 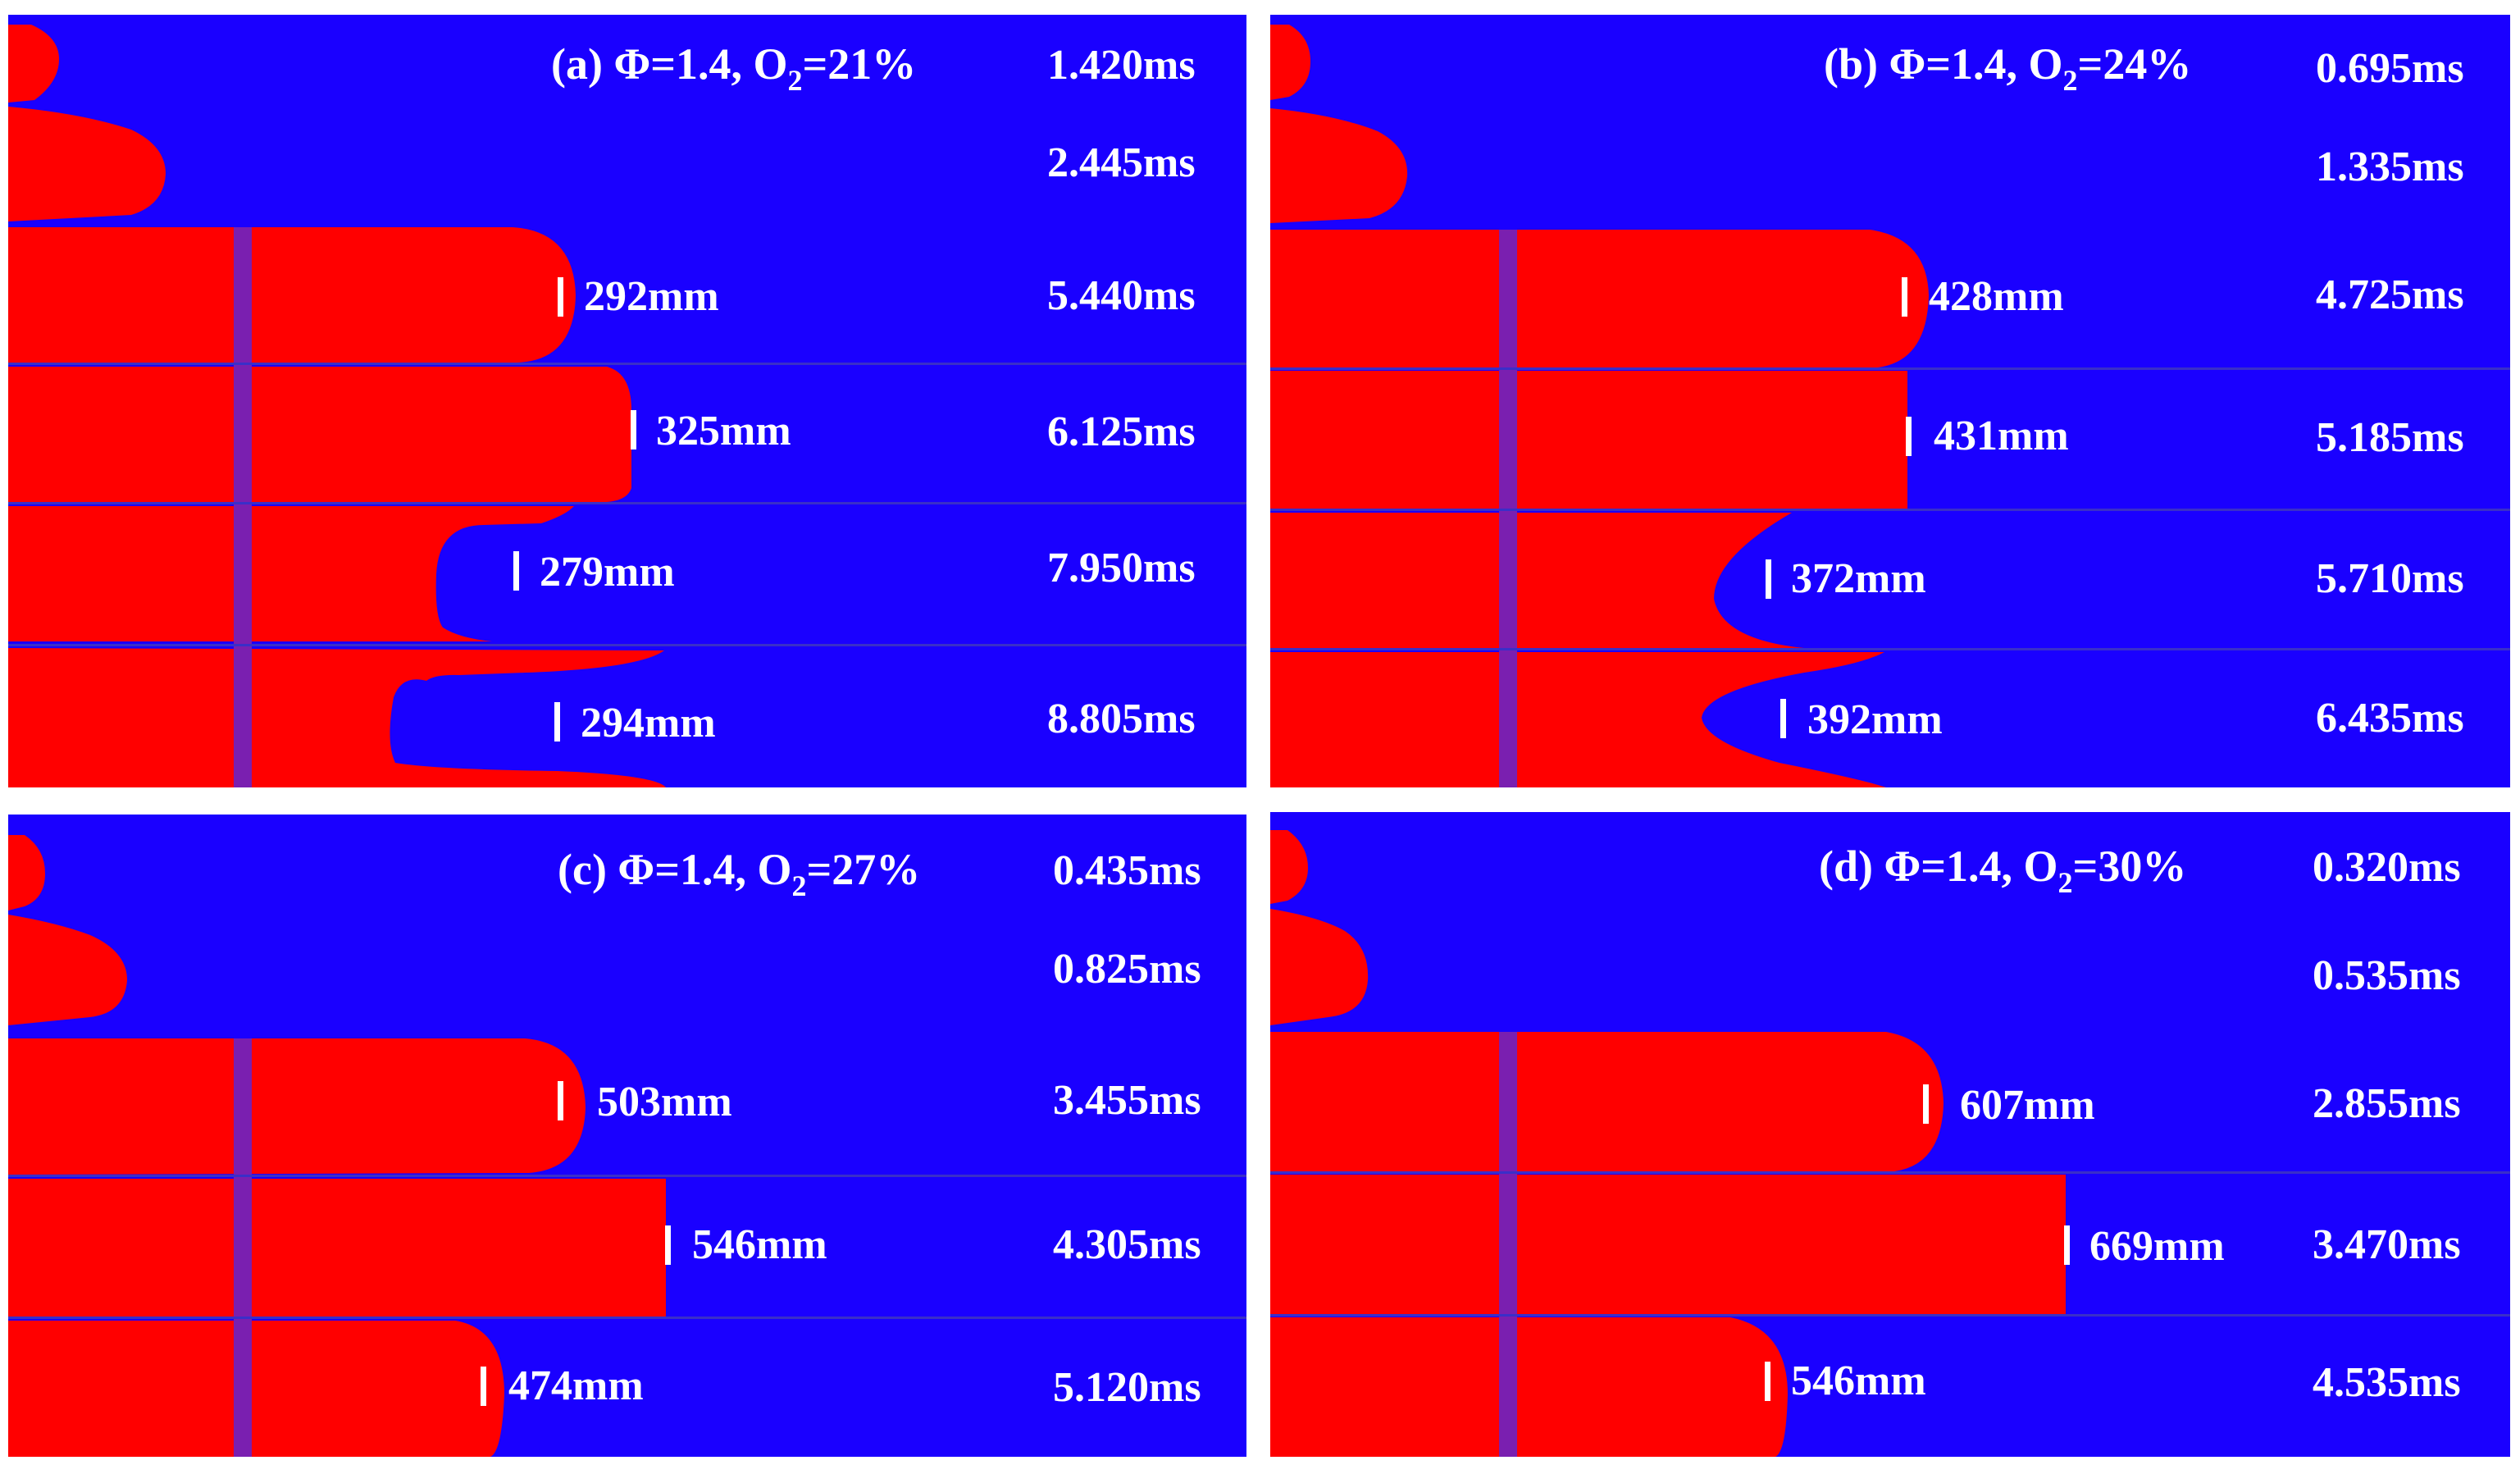 I want to click on panel-a-distance-label: 294mm, so click(x=648, y=723).